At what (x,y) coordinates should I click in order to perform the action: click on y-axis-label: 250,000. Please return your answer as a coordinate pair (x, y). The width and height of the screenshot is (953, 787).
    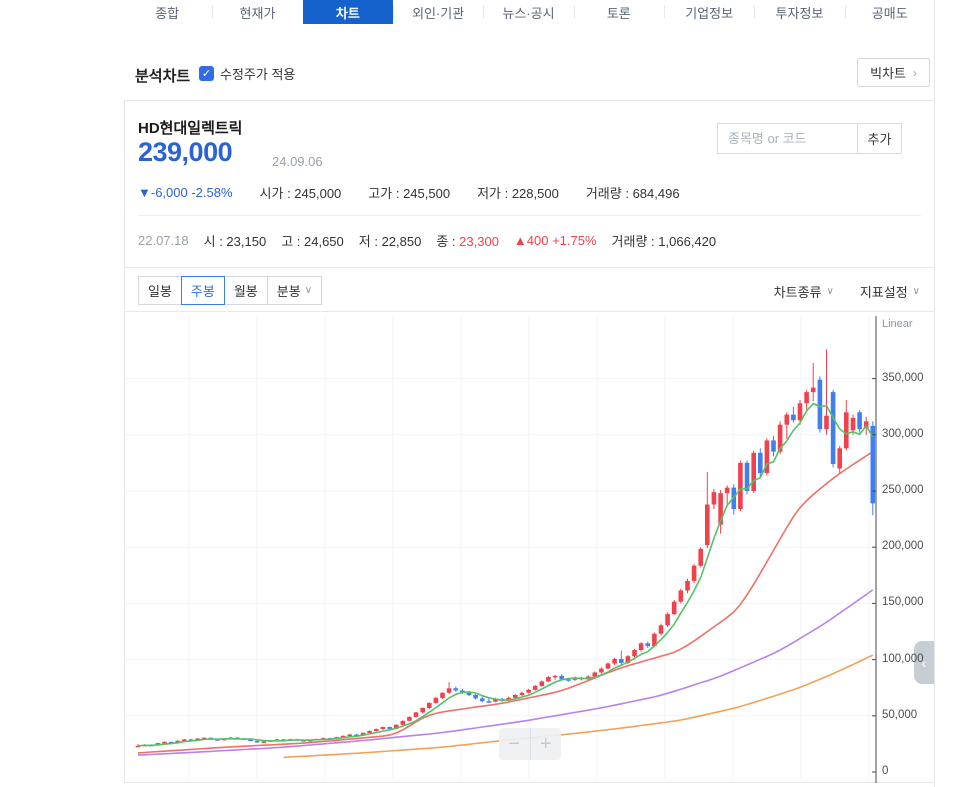
    Looking at the image, I should click on (903, 490).